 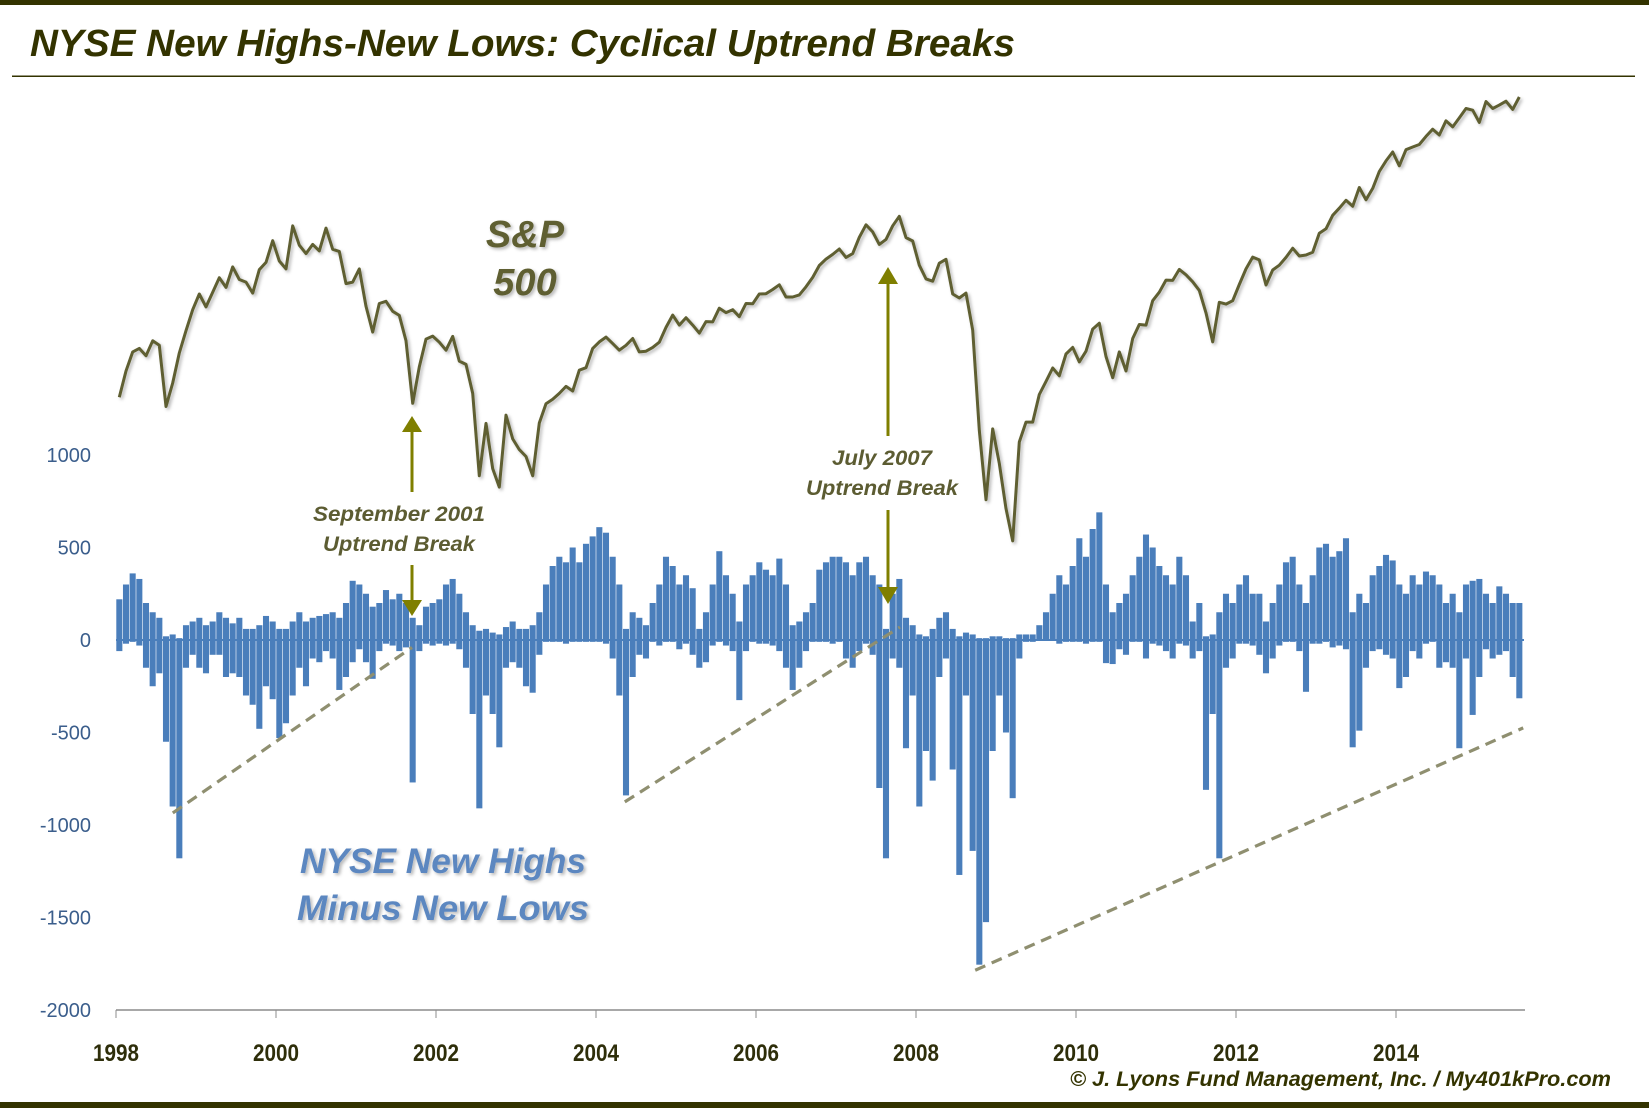 I want to click on sep2001-label-line2: Uptrend Break, so click(x=399, y=544).